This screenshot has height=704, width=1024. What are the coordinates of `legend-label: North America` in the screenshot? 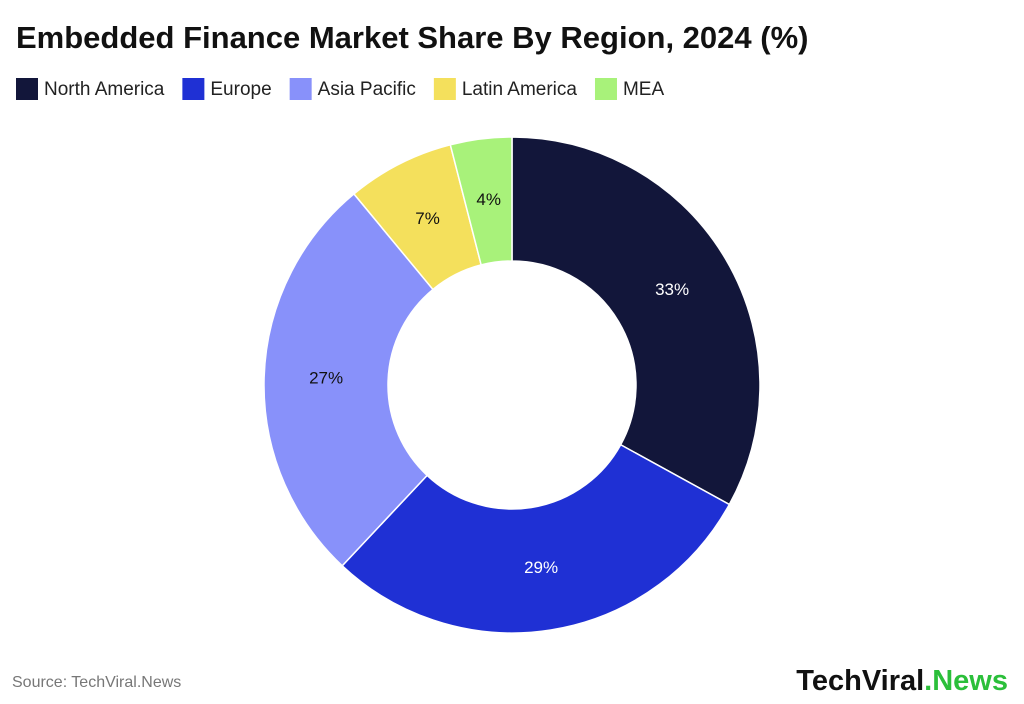 It's located at (104, 89).